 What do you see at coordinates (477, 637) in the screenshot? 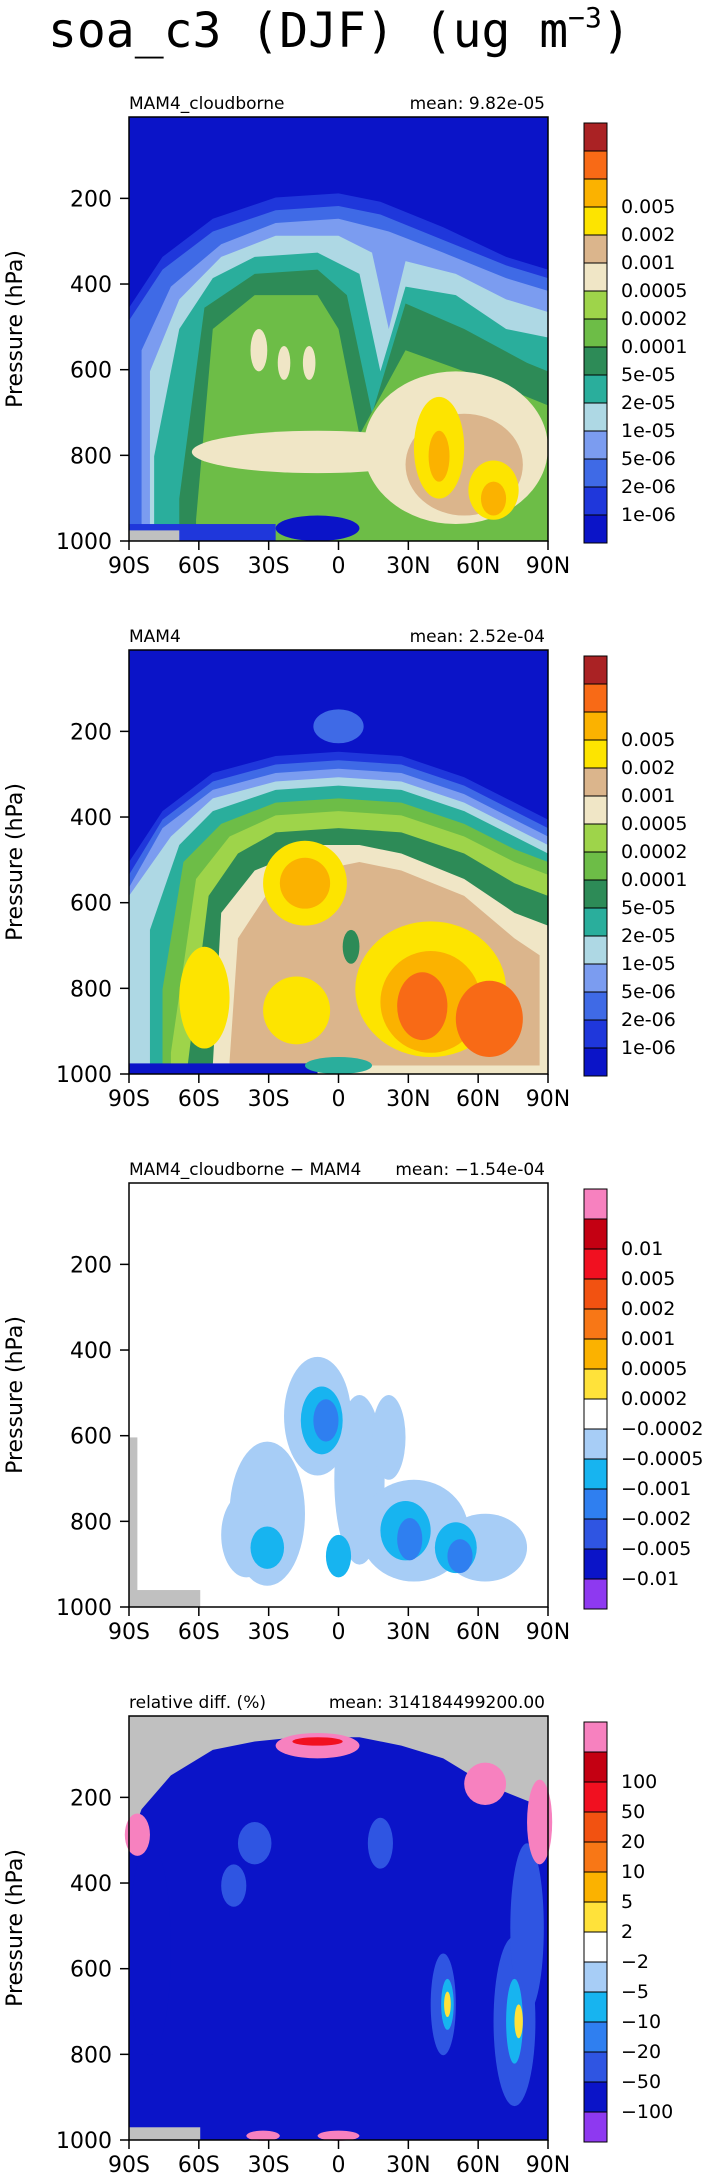
I see `panel-title-right: mean: 2.52e-04` at bounding box center [477, 637].